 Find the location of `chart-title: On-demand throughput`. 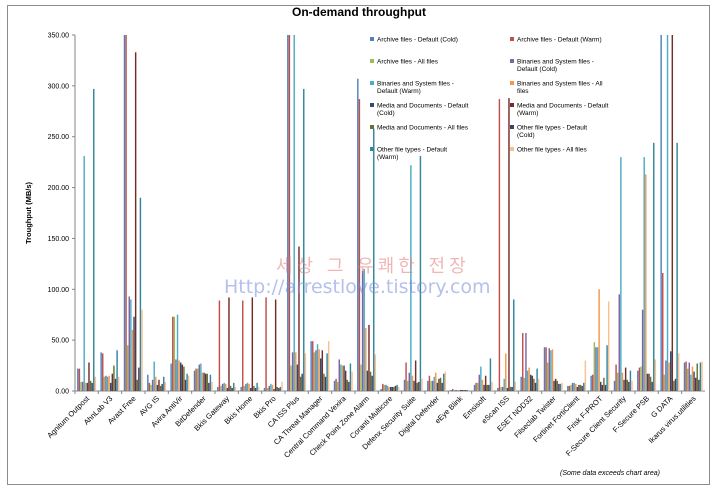

chart-title: On-demand throughput is located at coordinates (359, 12).